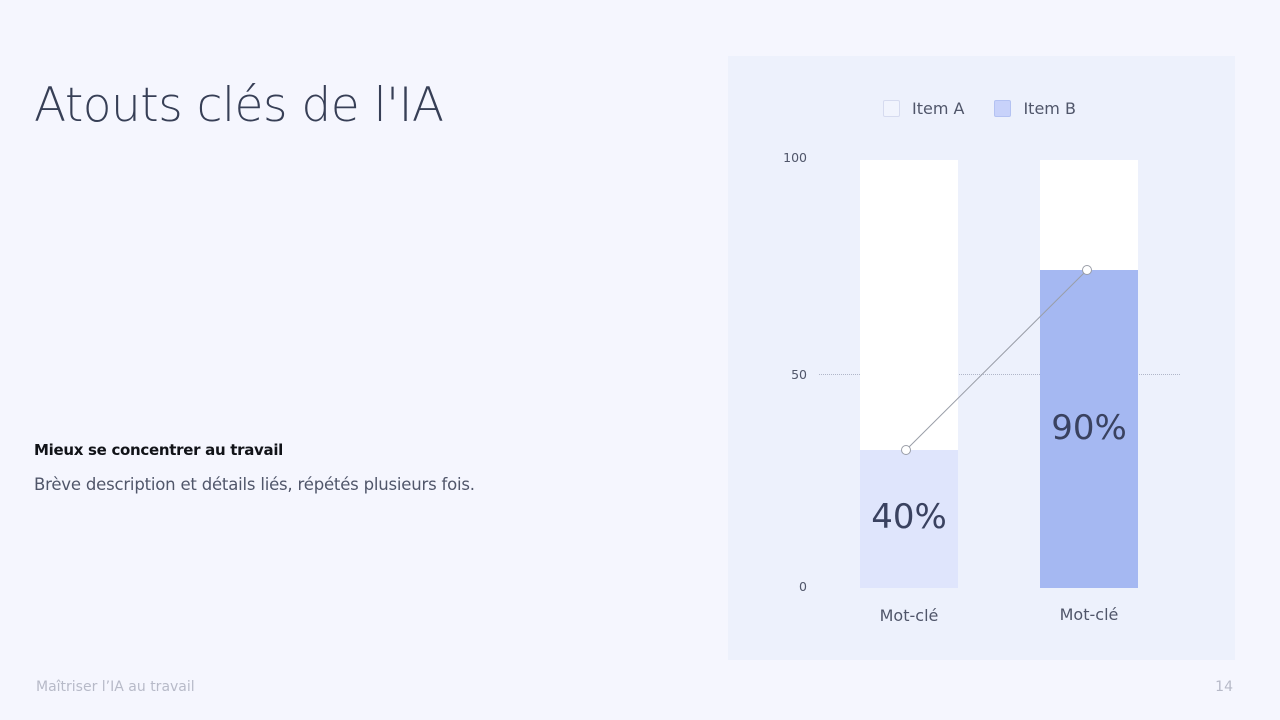 The width and height of the screenshot is (1280, 720). What do you see at coordinates (1003, 108) in the screenshot?
I see `legend-swatch-b-icon` at bounding box center [1003, 108].